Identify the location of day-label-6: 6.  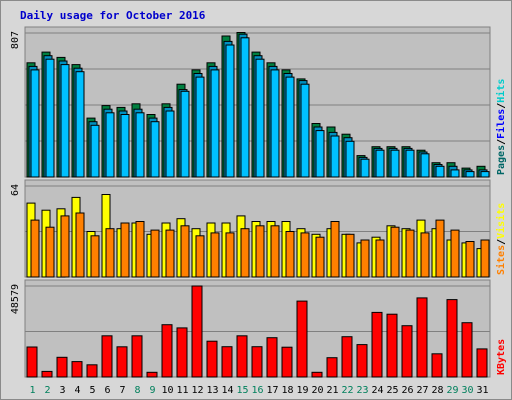
(107, 390).